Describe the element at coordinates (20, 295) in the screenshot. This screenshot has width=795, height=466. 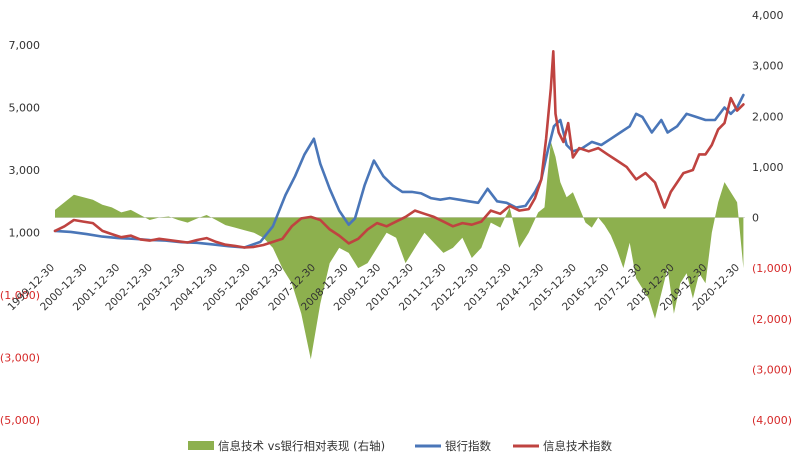
I see `left-tick-label: (1,000)` at that location.